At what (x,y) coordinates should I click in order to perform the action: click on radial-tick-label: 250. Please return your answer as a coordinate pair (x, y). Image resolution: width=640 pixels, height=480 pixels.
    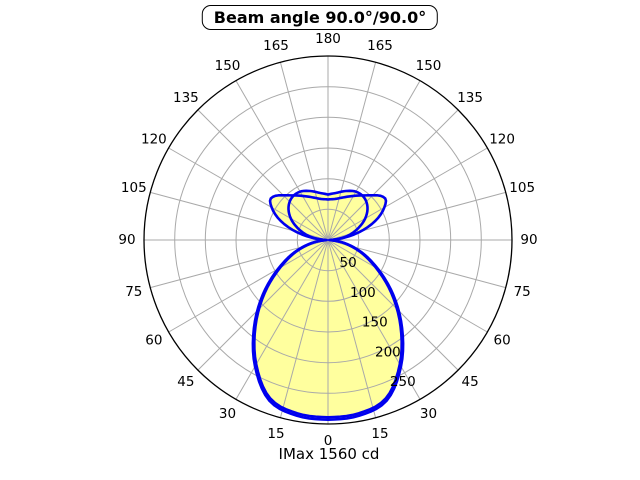
    Looking at the image, I should click on (403, 382).